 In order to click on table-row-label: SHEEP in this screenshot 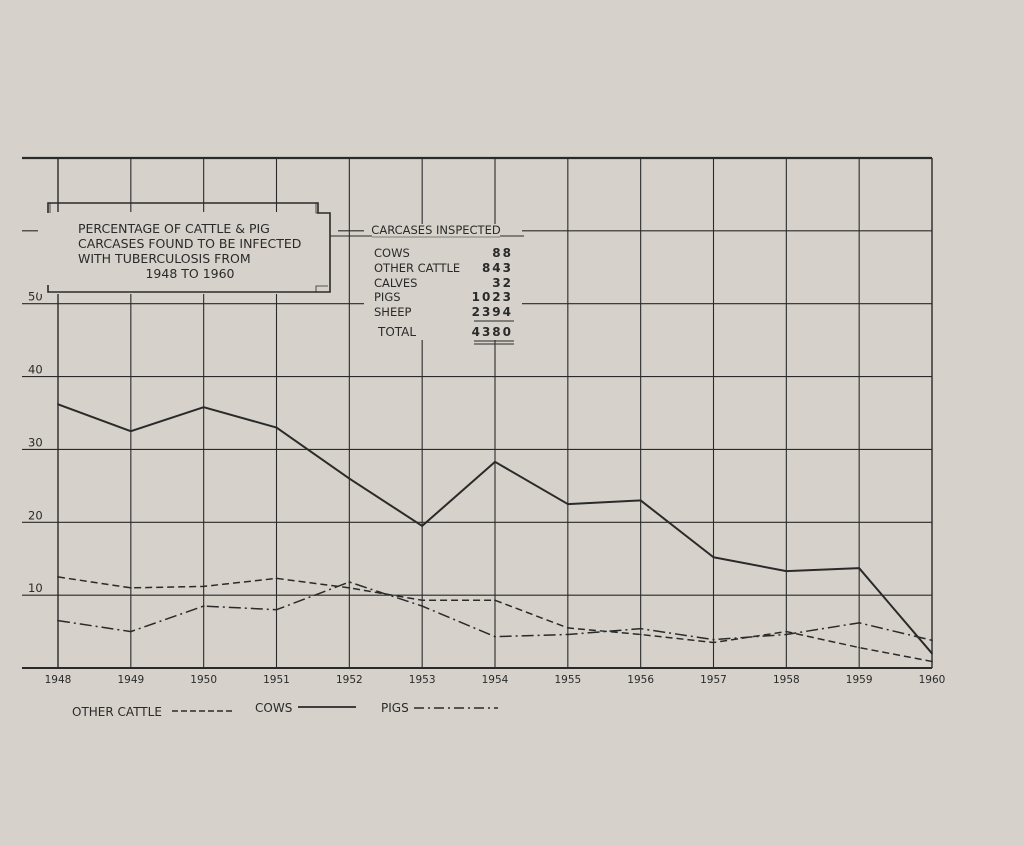, I will do `click(392, 312)`.